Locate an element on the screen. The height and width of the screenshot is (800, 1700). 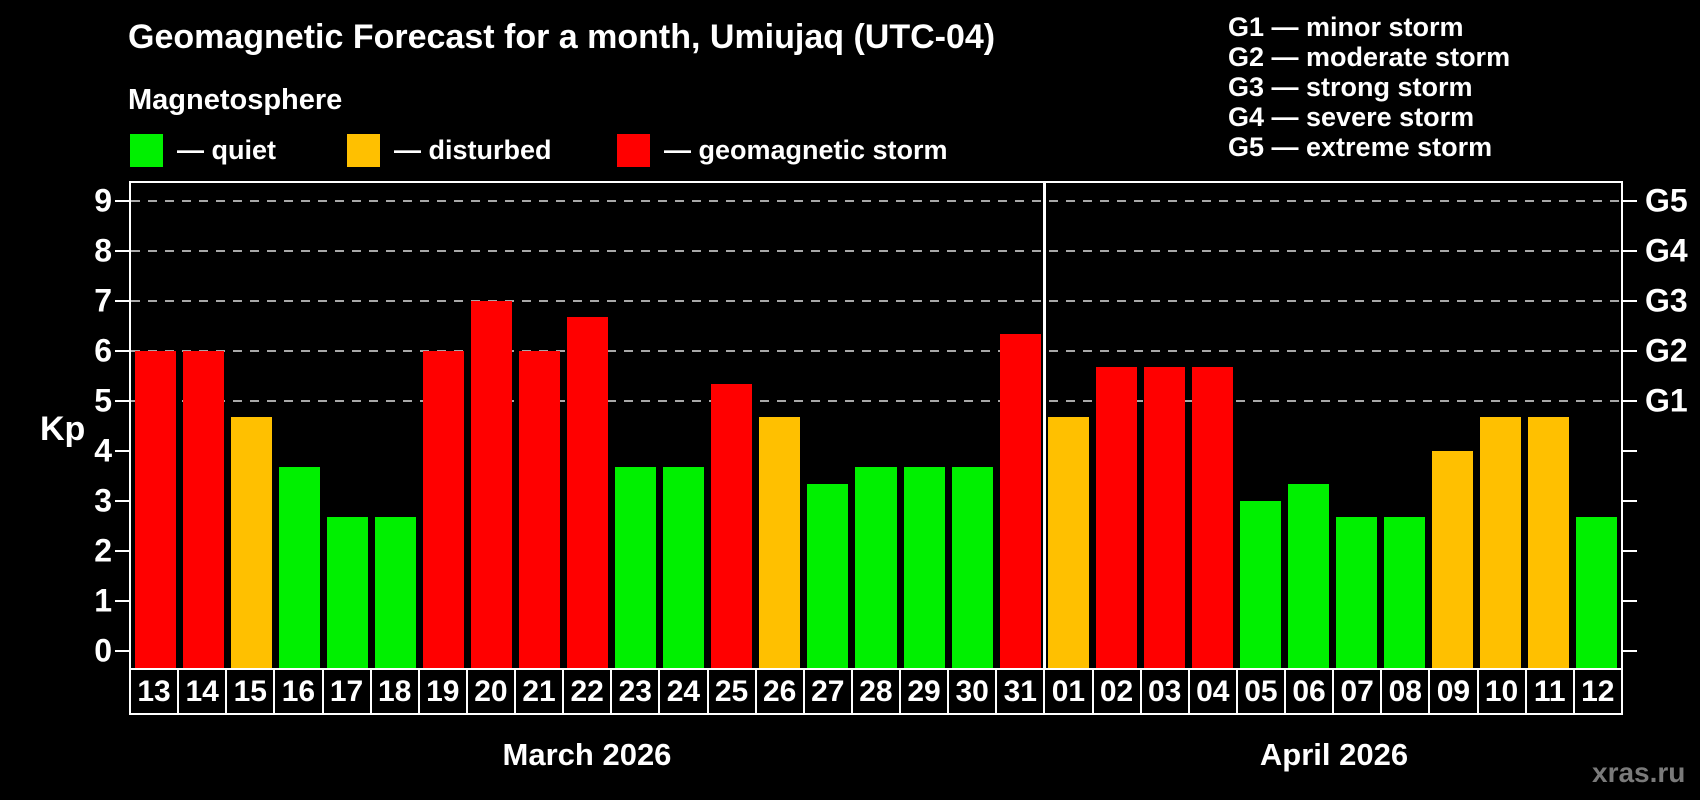
day-cell-march-26: 26 is located at coordinates (779, 691).